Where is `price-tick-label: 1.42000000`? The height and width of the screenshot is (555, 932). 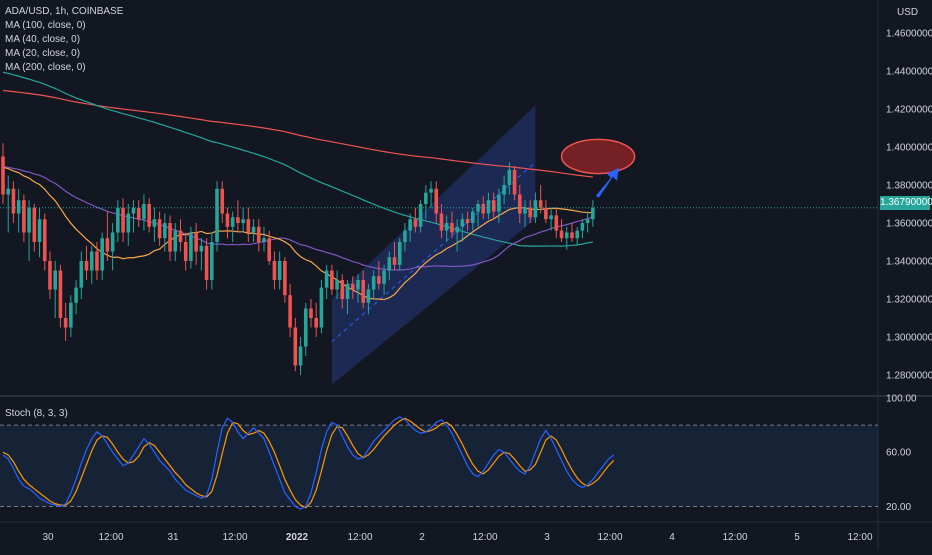 price-tick-label: 1.42000000 is located at coordinates (909, 110).